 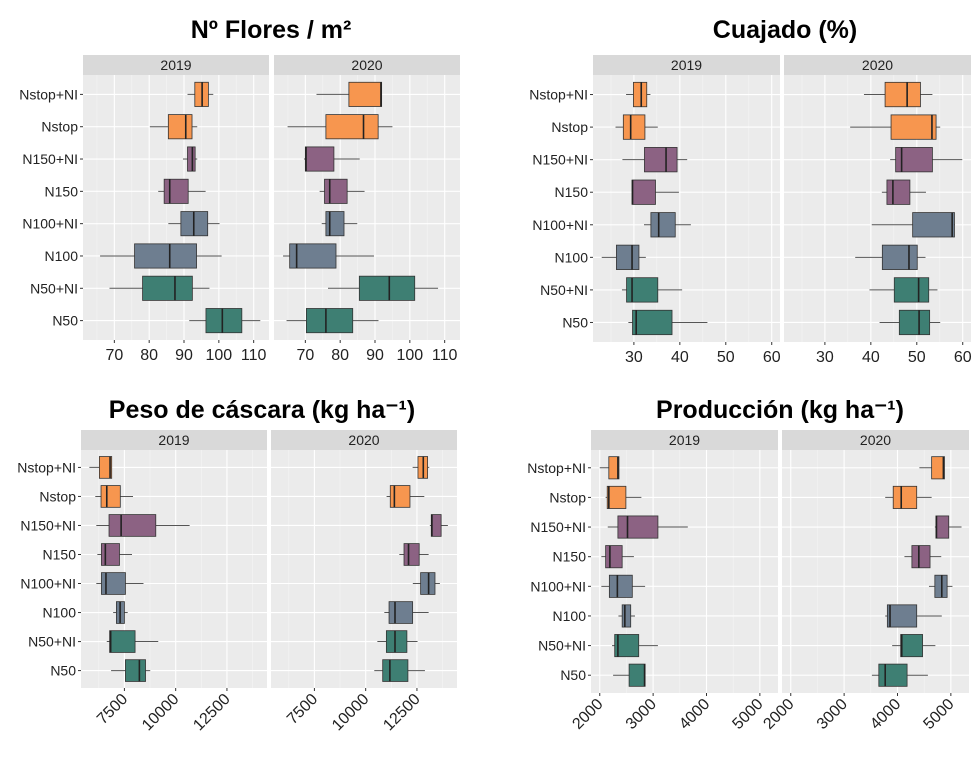 I want to click on chart-title: Producción (kg ha⁻¹), so click(x=780, y=410).